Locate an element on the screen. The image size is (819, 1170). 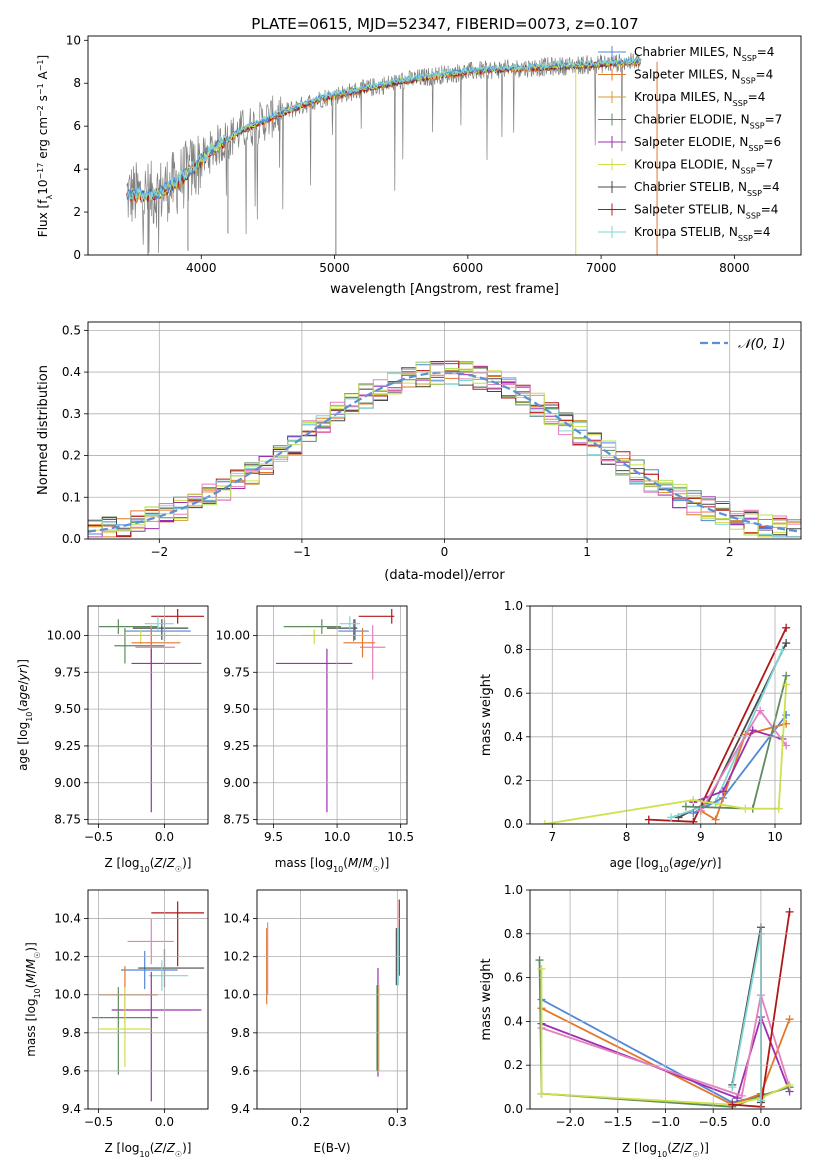
tick-label-y: 9.75 is located at coordinates (236, 672).